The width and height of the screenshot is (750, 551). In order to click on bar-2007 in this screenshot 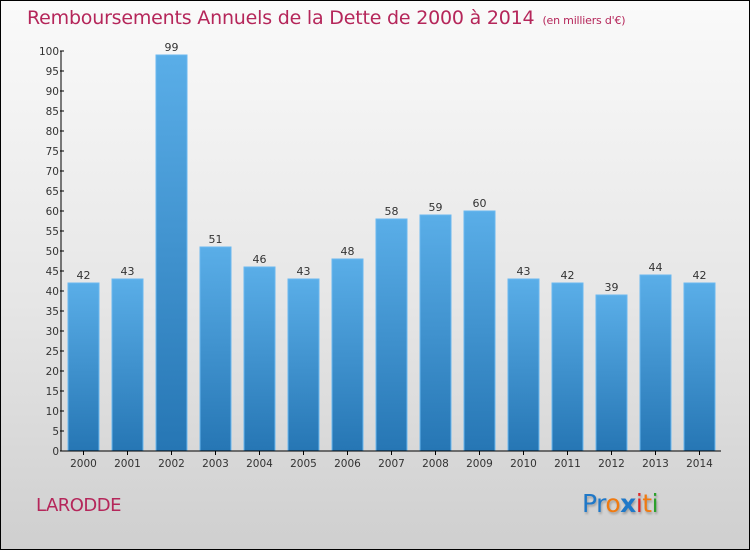, I will do `click(391, 335)`.